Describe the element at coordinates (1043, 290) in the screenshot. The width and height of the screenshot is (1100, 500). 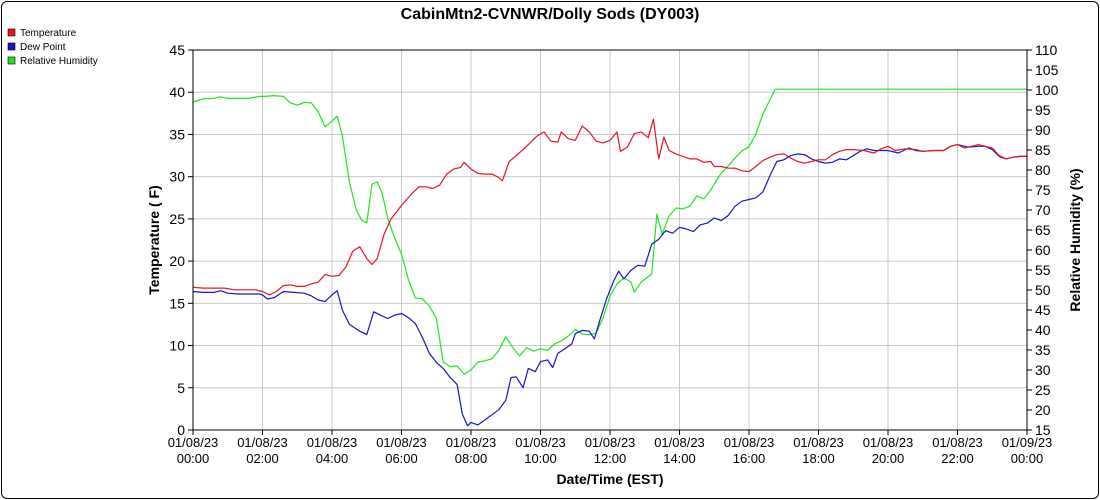
I see `y2-tick-label: 50` at that location.